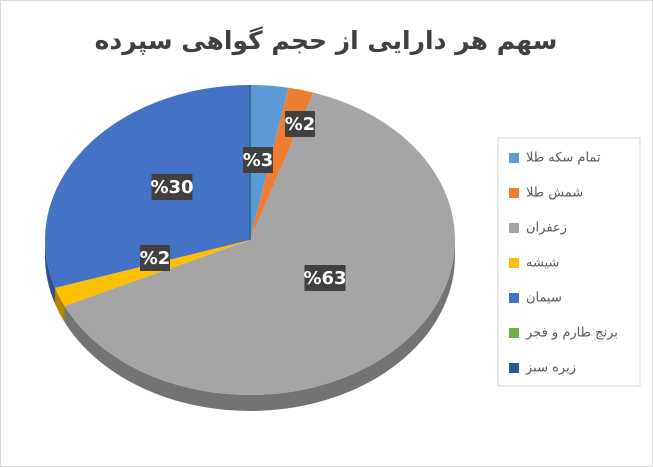 This screenshot has width=653, height=467. I want to click on value-label: %3, so click(258, 160).